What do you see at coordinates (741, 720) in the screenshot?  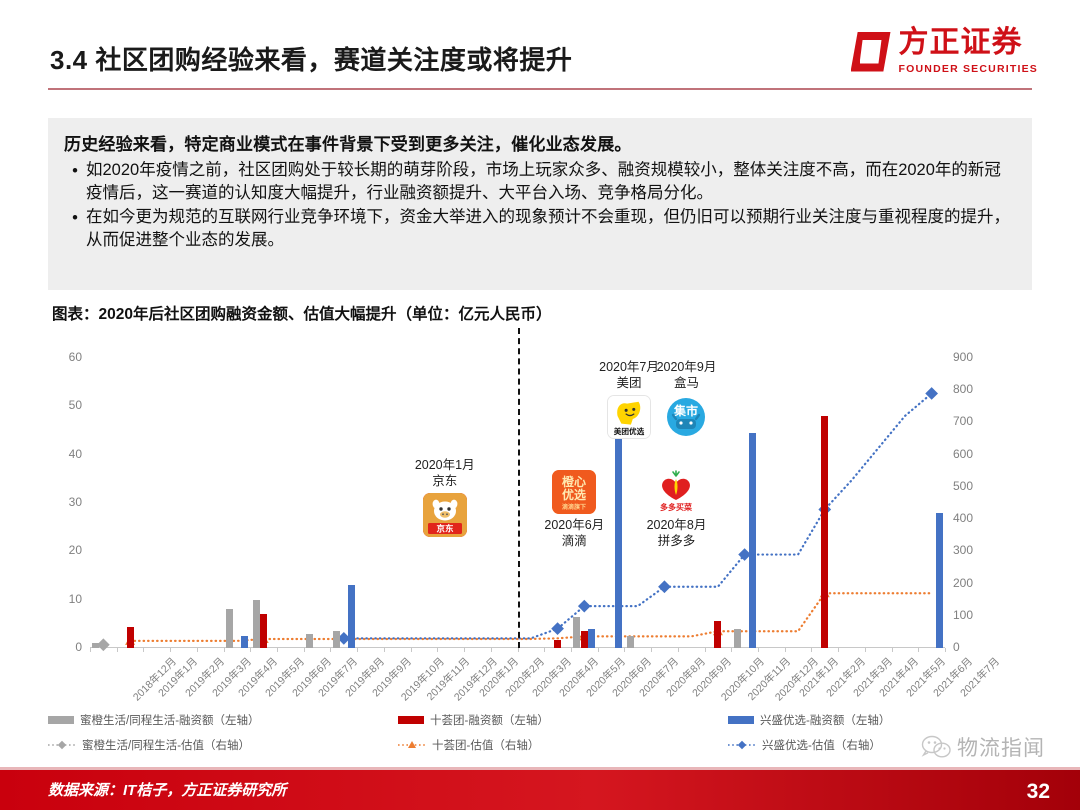 I see `legend-swatch-bar-blue` at bounding box center [741, 720].